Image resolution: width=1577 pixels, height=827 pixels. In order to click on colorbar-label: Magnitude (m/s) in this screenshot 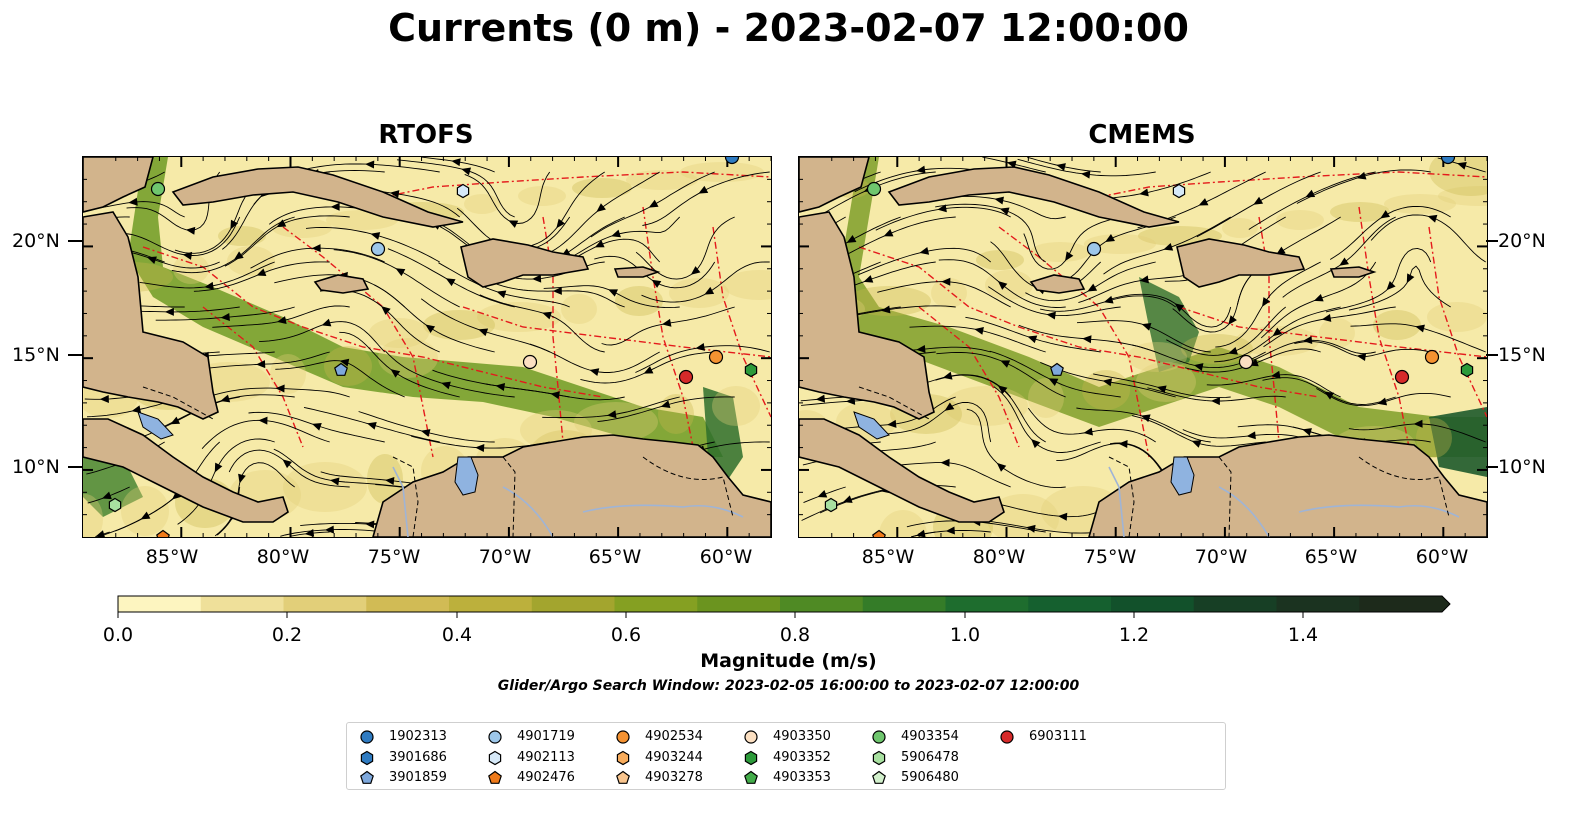, I will do `click(788, 661)`.